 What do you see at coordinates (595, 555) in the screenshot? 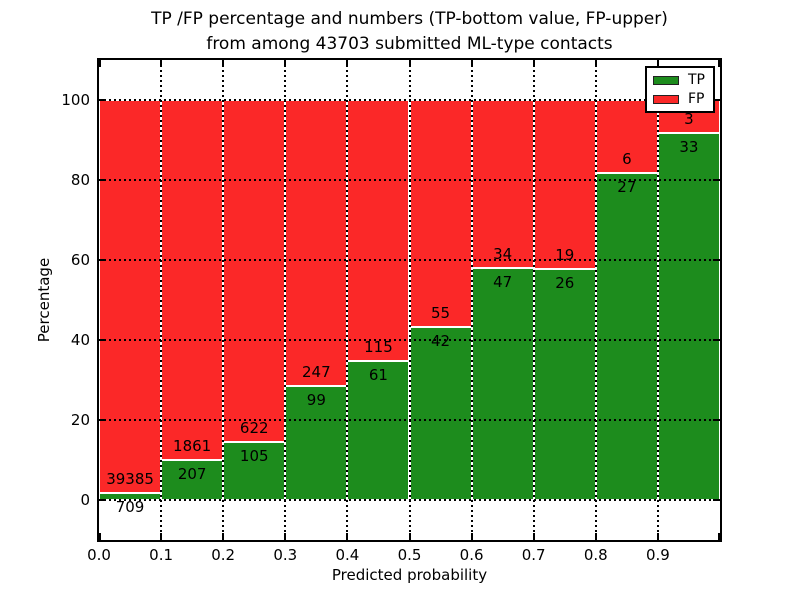
I see `x-tick-label: 0.8` at bounding box center [595, 555].